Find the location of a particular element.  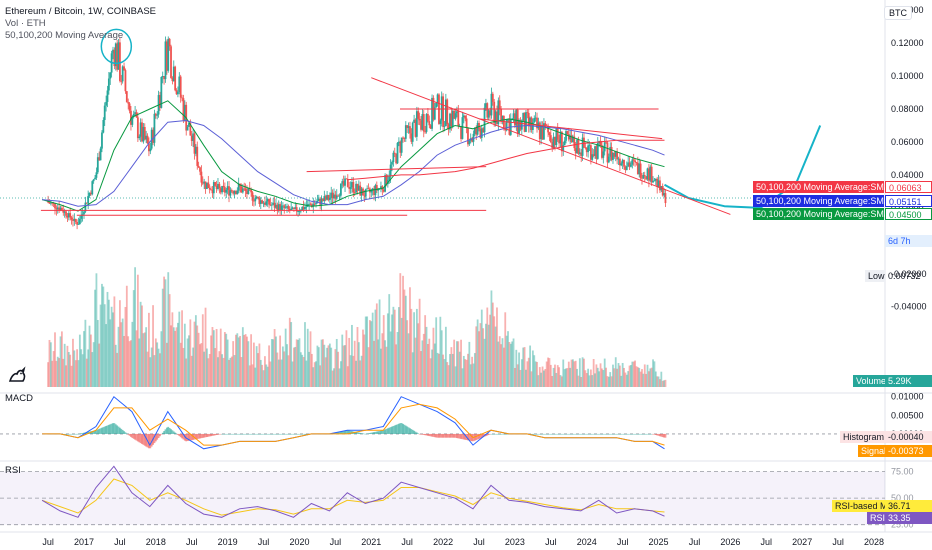

volume-indicator-label: Vol · ETH is located at coordinates (25, 23).